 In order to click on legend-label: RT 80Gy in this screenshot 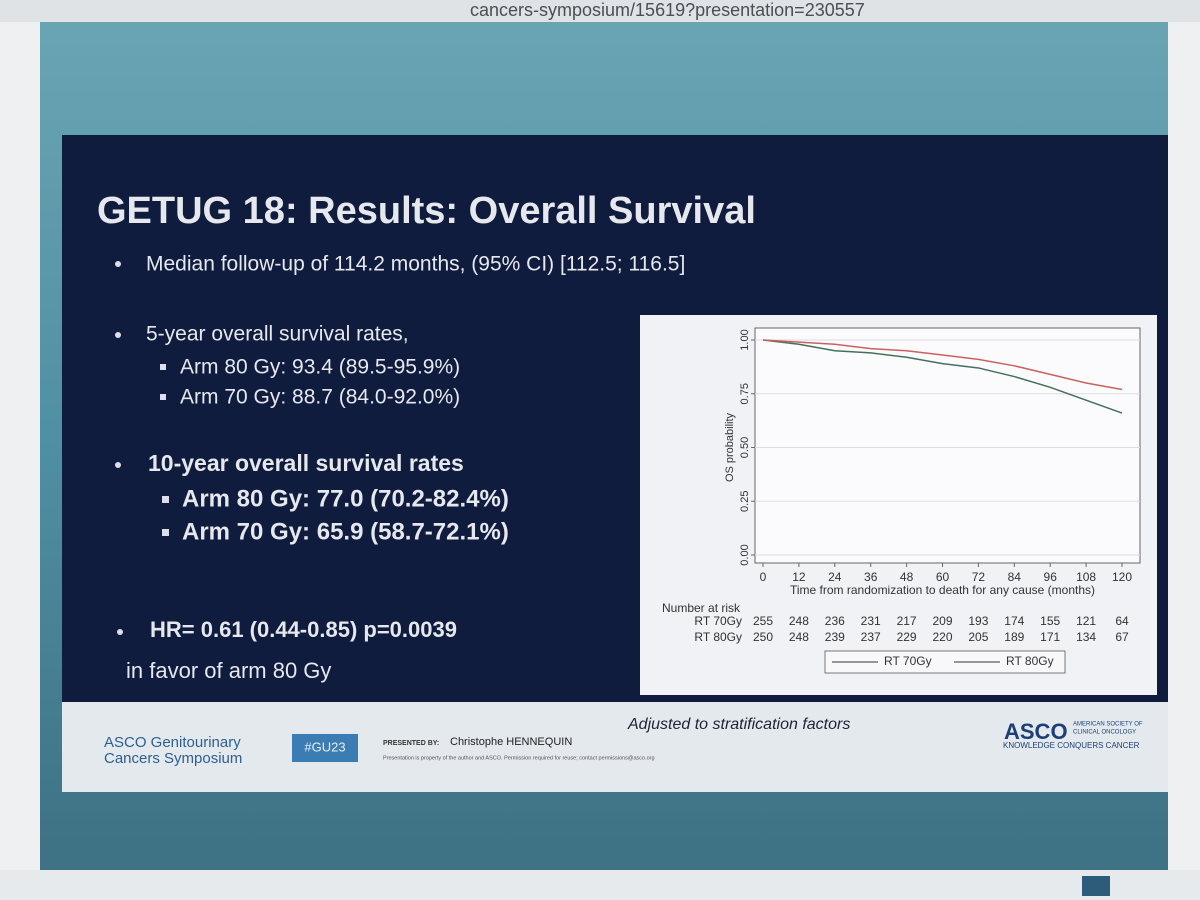, I will do `click(1030, 661)`.